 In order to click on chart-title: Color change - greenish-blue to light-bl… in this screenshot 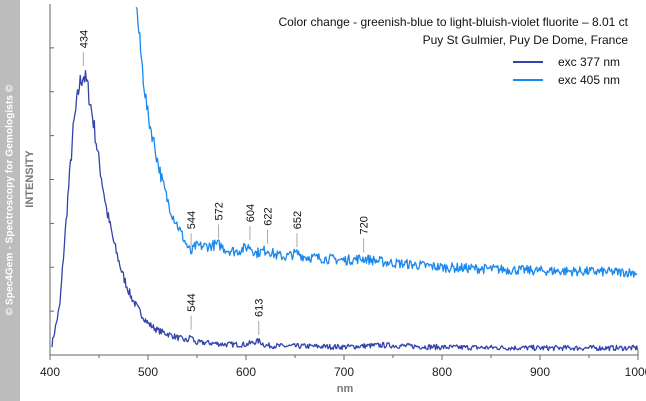, I will do `click(453, 22)`.